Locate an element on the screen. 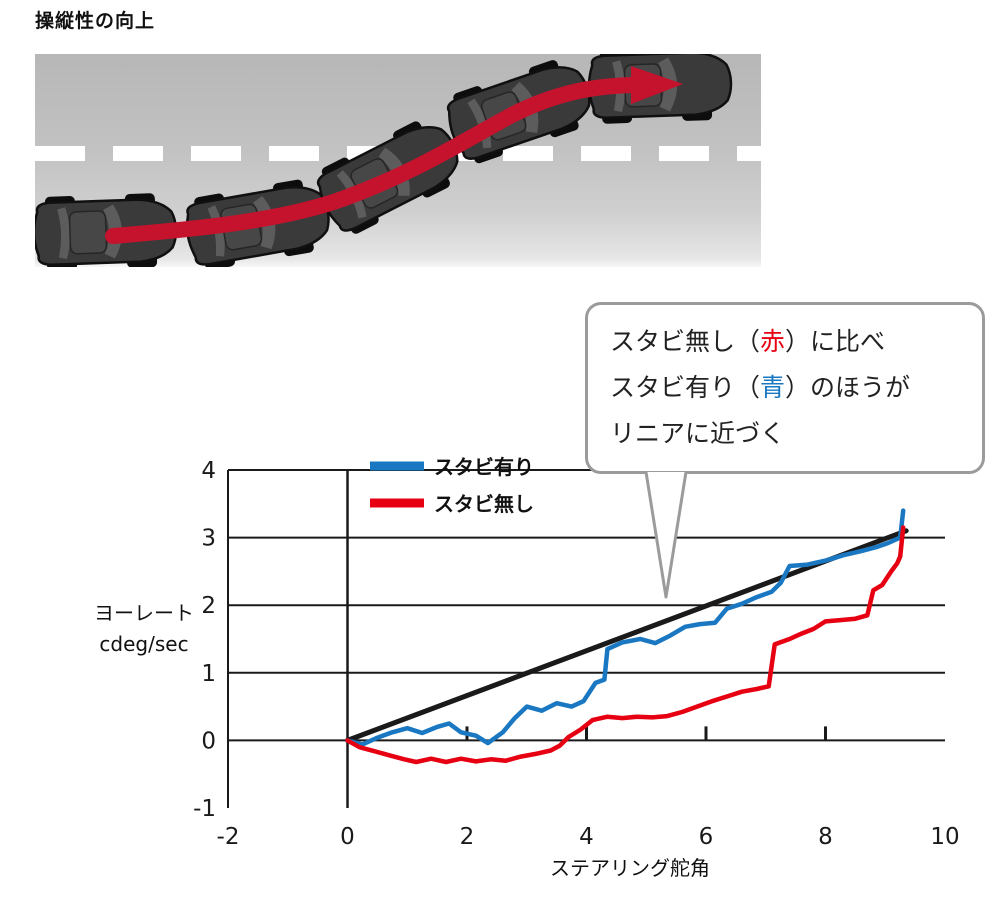  maneuver-arrowhead is located at coordinates (657, 85).